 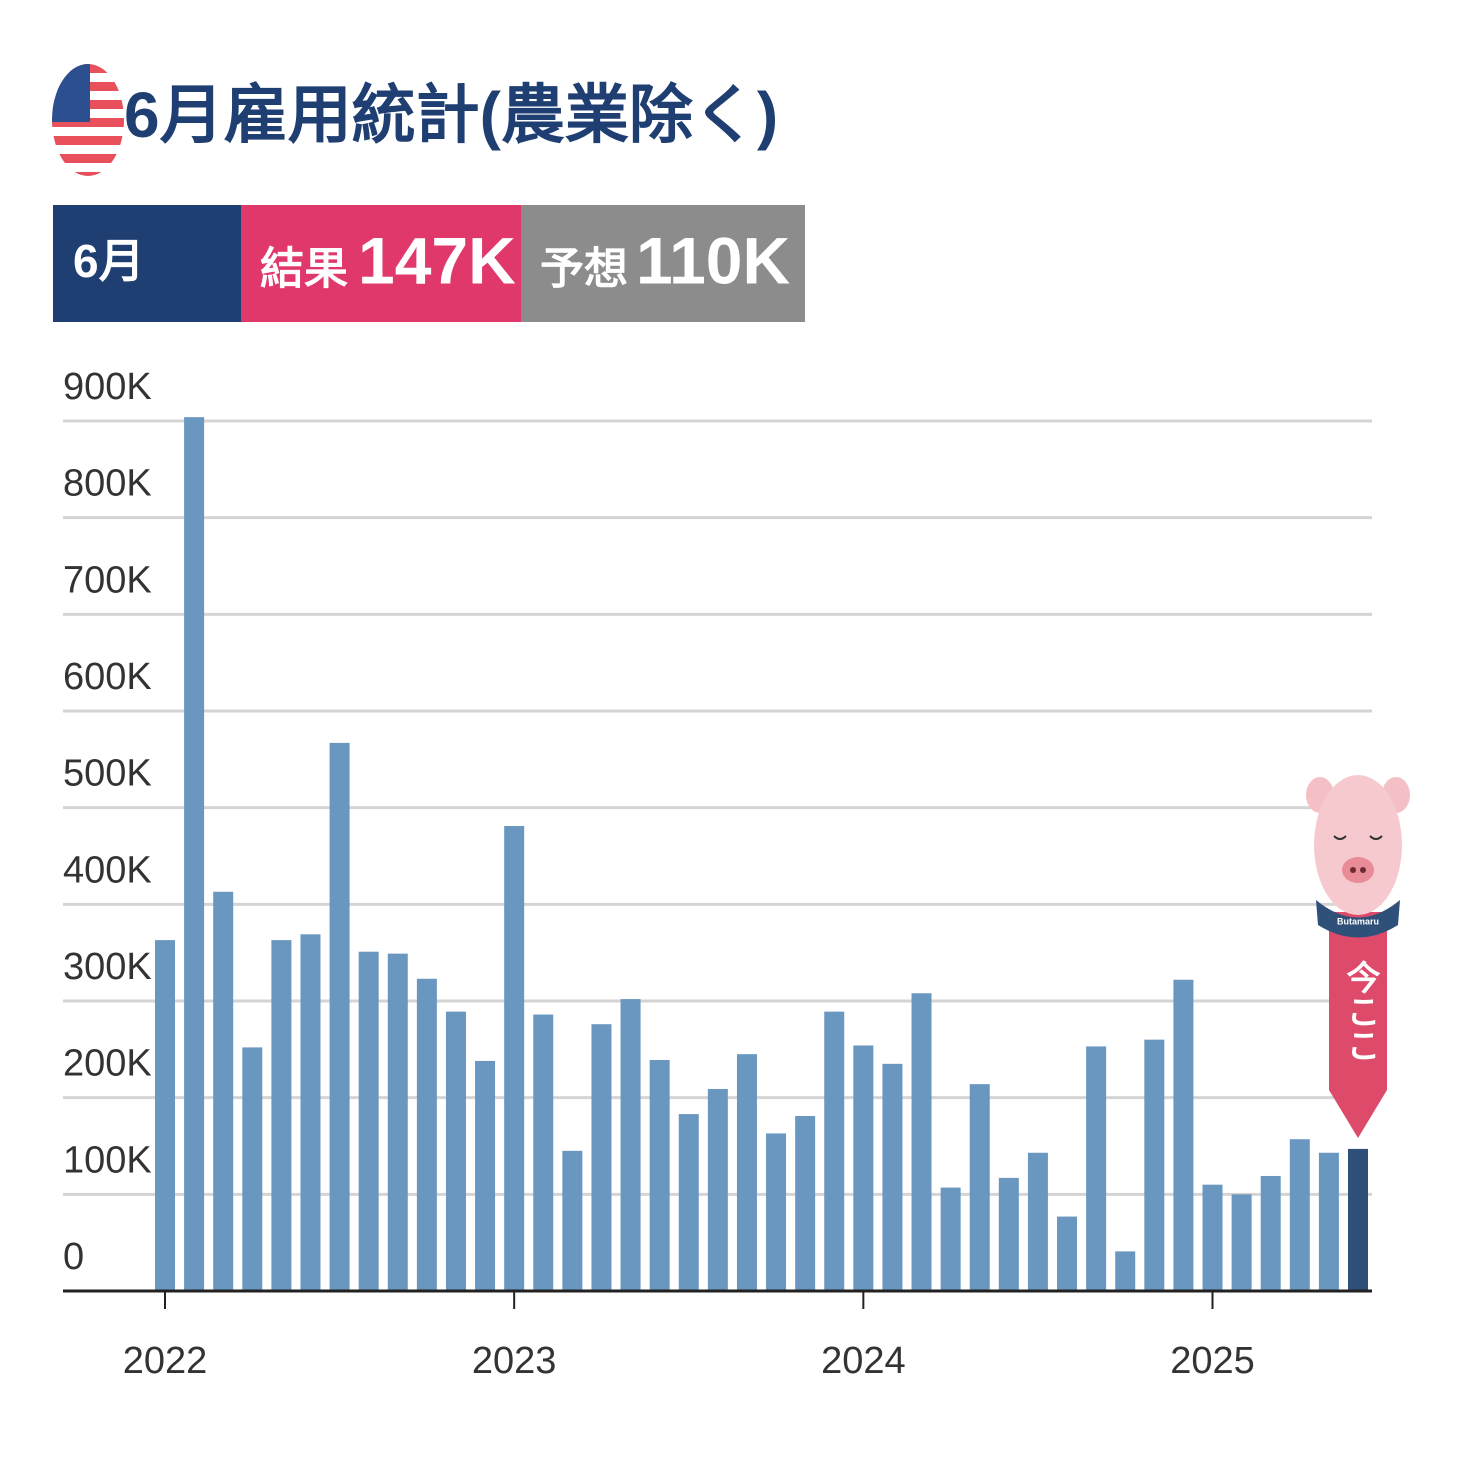 I want to click on x-tick-label: 2024, so click(x=863, y=1361).